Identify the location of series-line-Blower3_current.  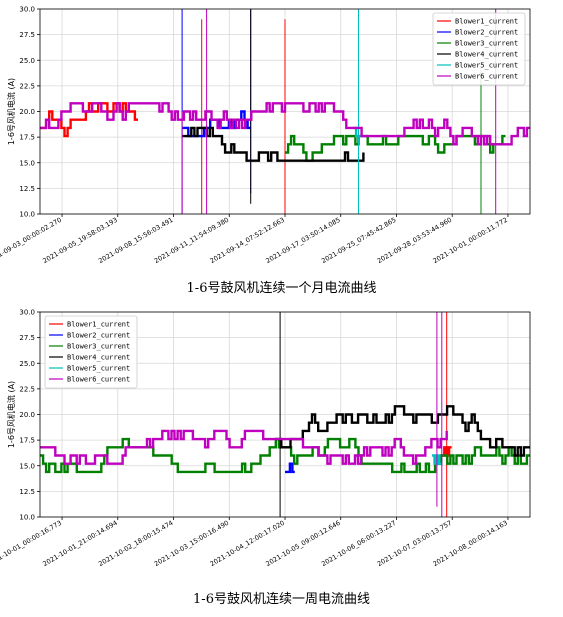
(285, 455).